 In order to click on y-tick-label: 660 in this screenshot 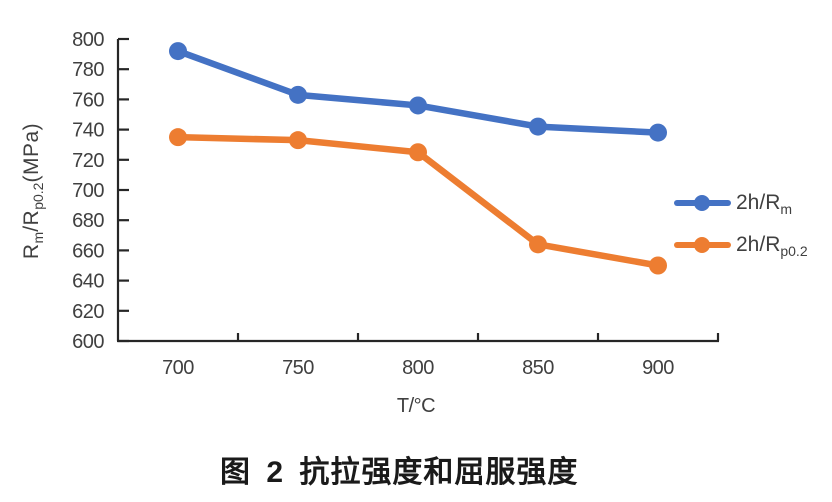, I will do `click(88, 251)`.